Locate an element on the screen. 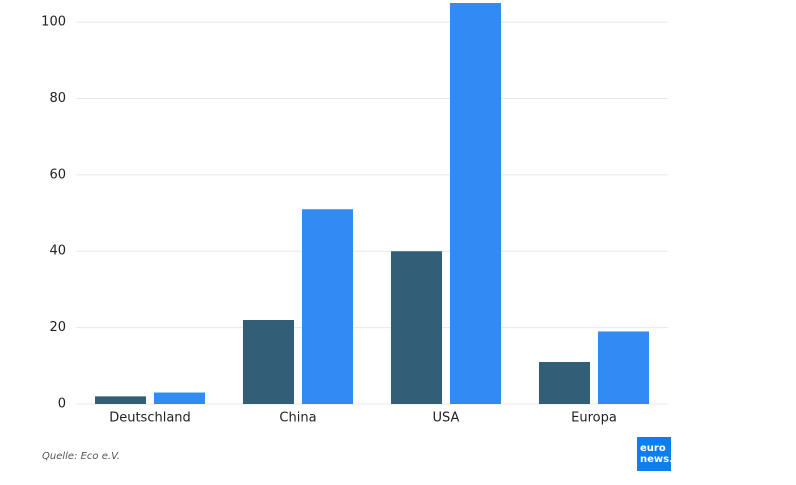 This screenshot has height=485, width=796. x-tick-label: Europa is located at coordinates (594, 418).